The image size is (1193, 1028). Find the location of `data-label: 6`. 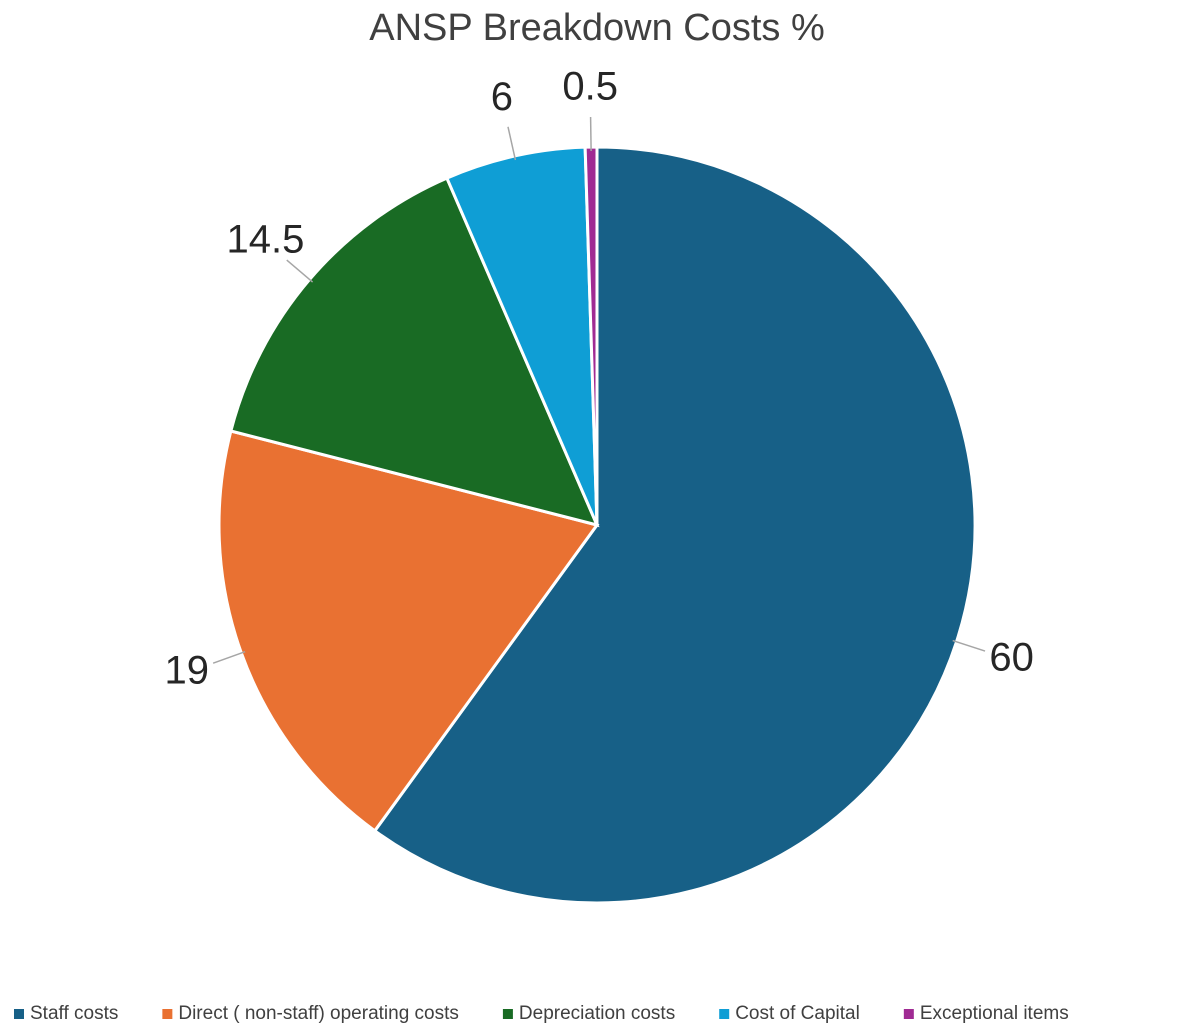

data-label: 6 is located at coordinates (502, 97).